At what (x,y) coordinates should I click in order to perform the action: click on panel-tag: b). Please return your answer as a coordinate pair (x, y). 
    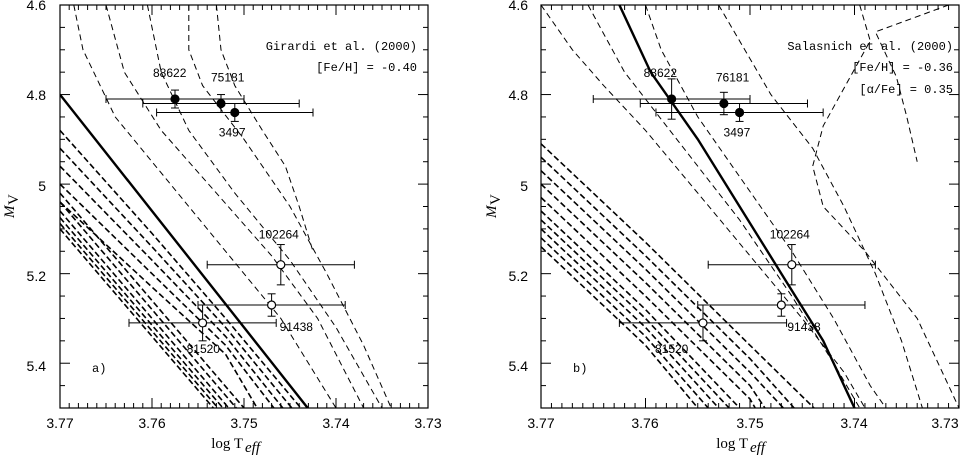
    Looking at the image, I should click on (580, 369).